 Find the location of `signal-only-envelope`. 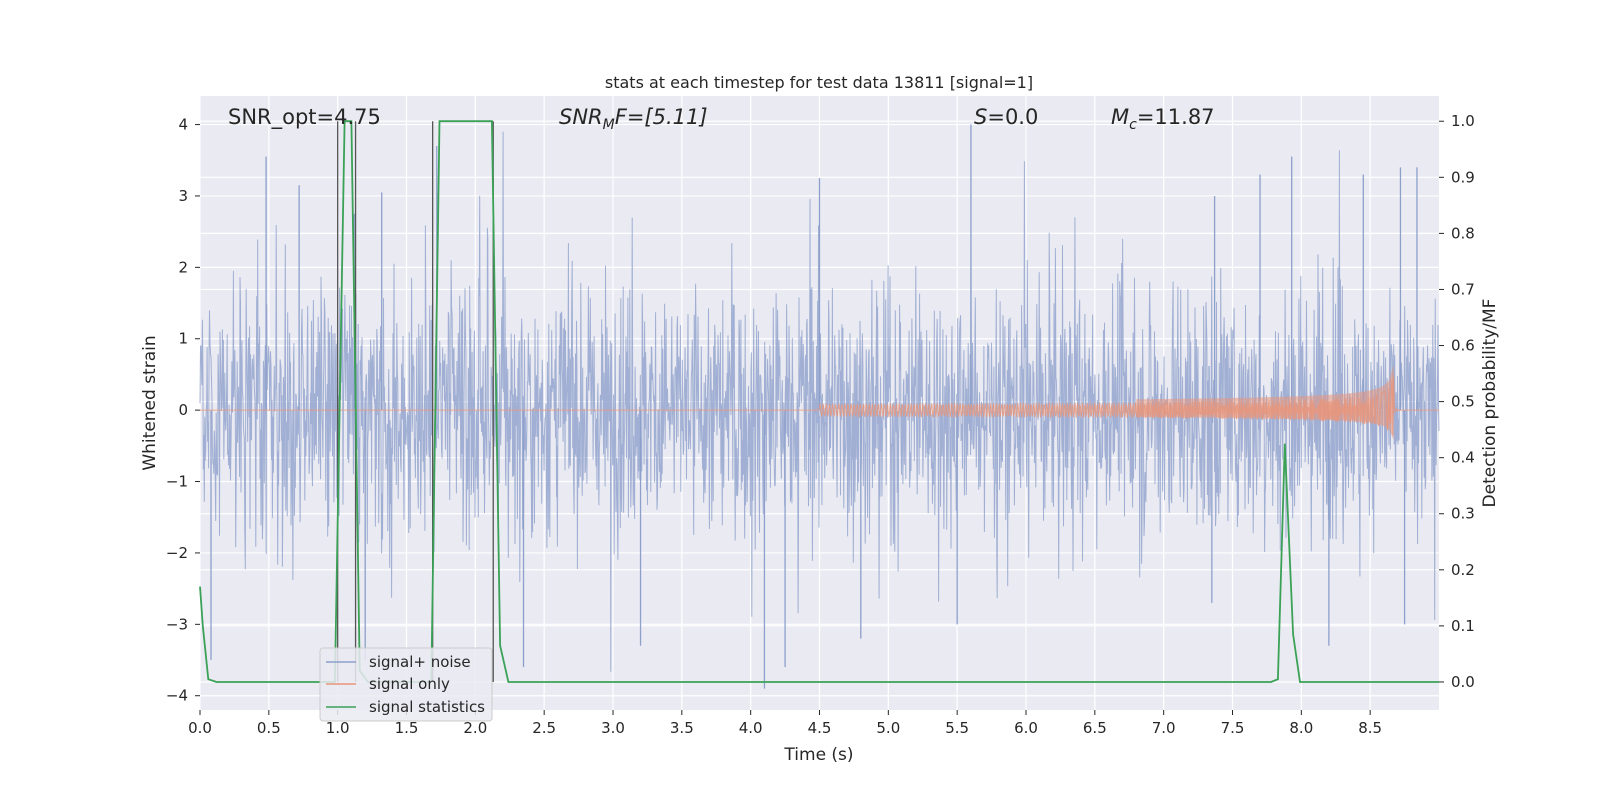

signal-only-envelope is located at coordinates (1265, 402).